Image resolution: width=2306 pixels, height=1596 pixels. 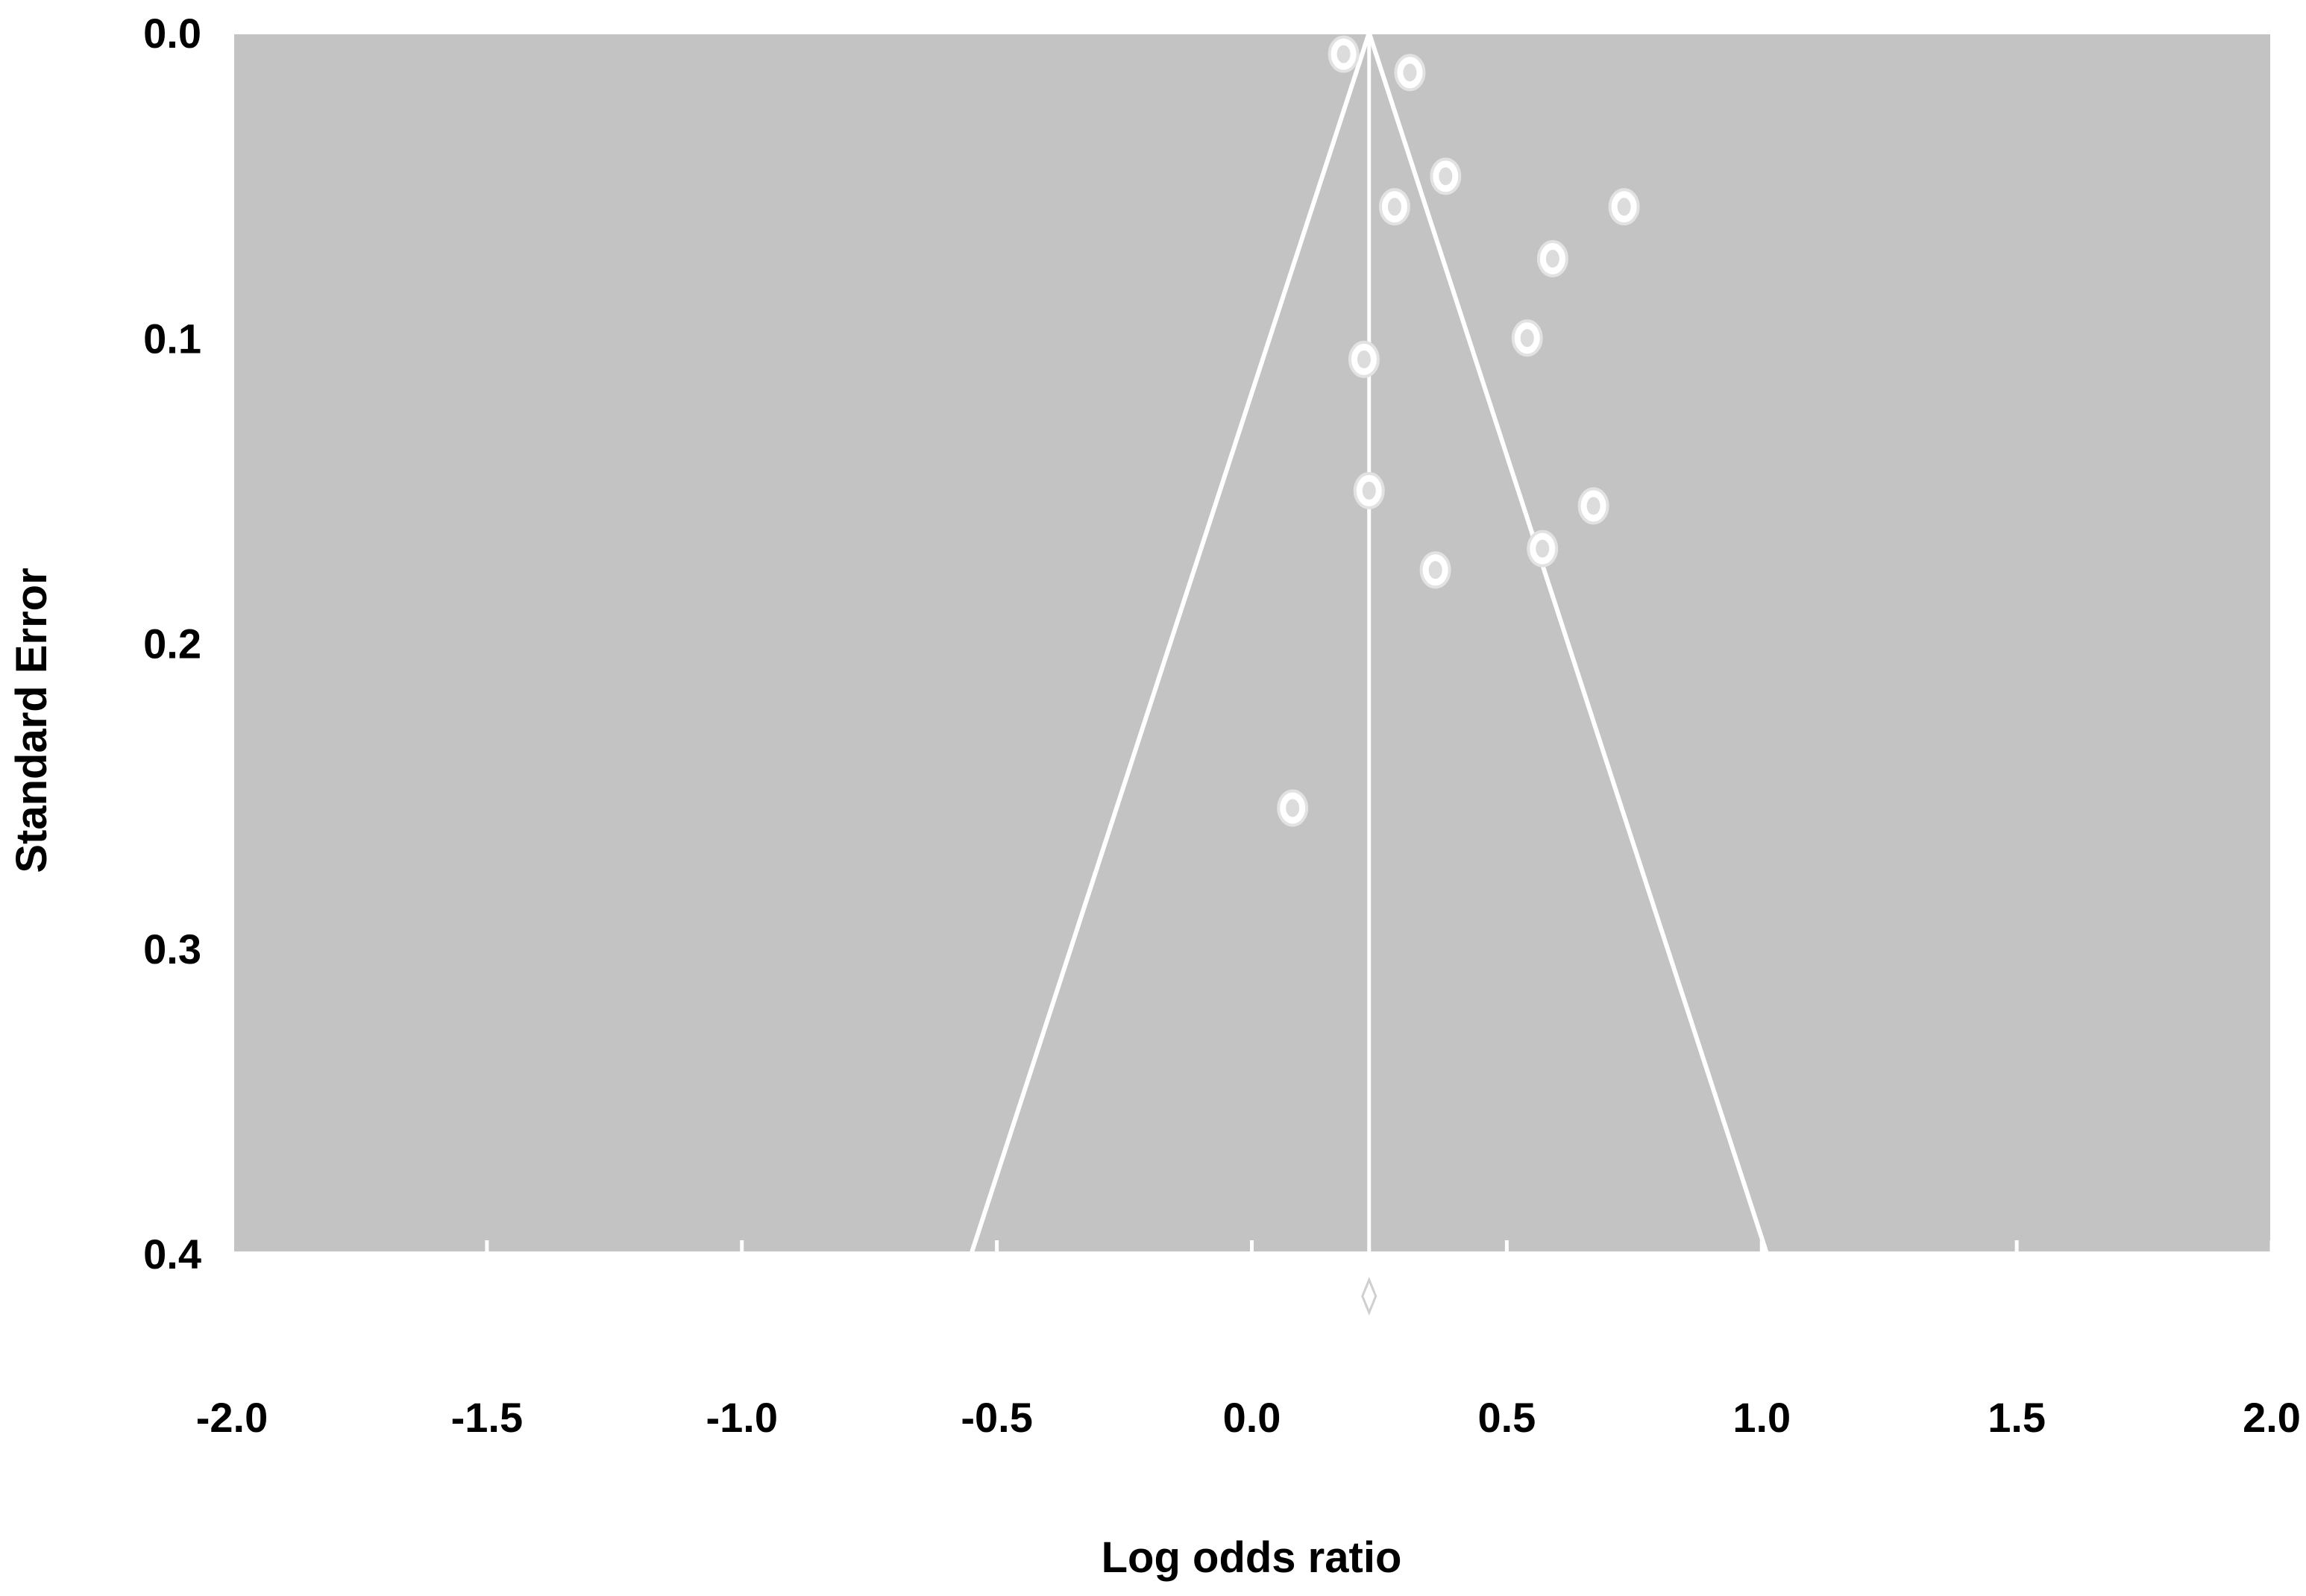 What do you see at coordinates (2017, 1417) in the screenshot?
I see `x-tick-label: 1.5` at bounding box center [2017, 1417].